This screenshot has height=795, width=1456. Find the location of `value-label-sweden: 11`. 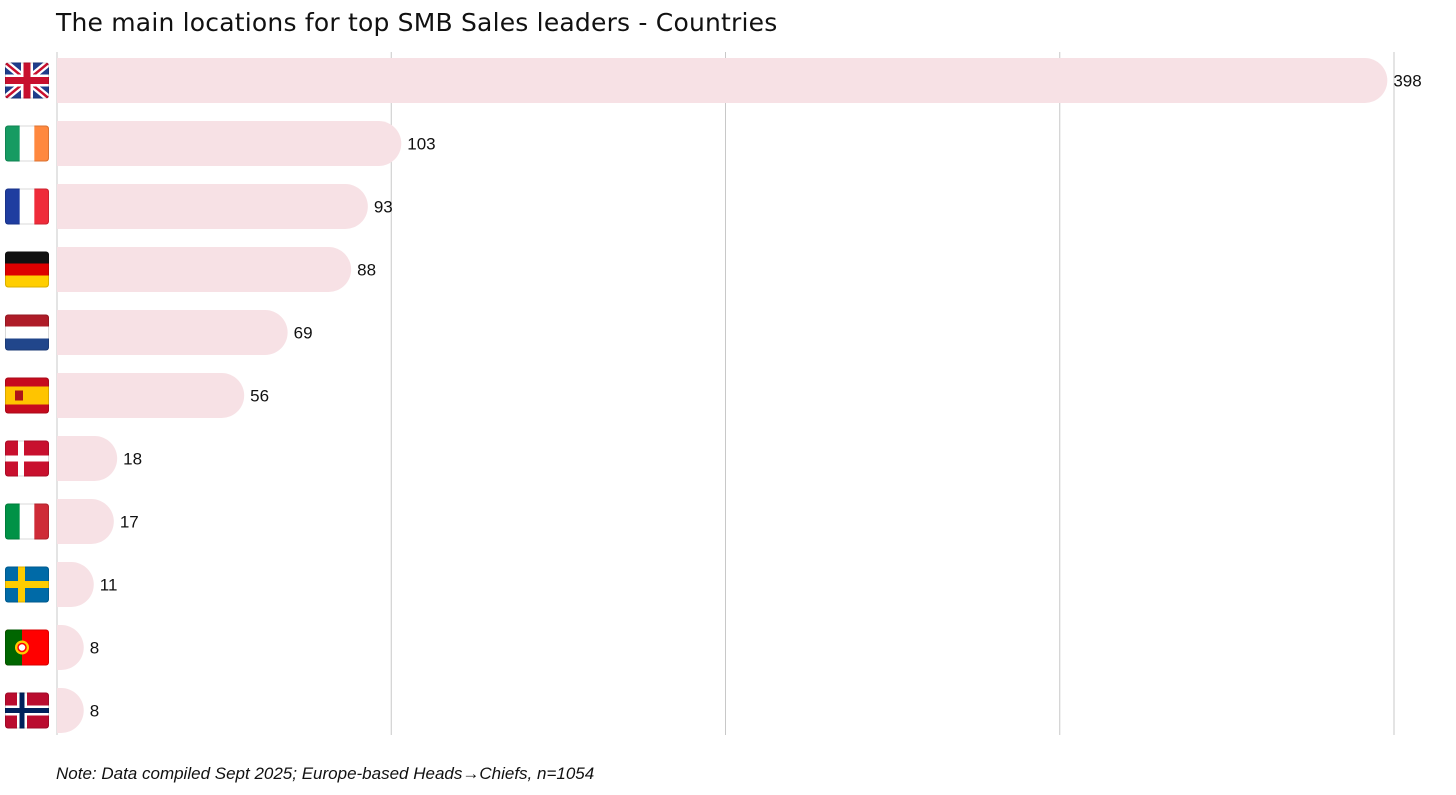

value-label-sweden: 11 is located at coordinates (109, 585).